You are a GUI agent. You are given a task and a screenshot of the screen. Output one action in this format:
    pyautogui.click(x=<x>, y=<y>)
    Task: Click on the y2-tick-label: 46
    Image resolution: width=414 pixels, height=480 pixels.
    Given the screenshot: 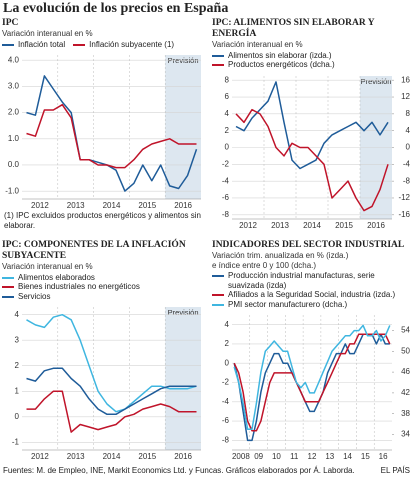 What is the action you would take?
    pyautogui.click(x=405, y=371)
    